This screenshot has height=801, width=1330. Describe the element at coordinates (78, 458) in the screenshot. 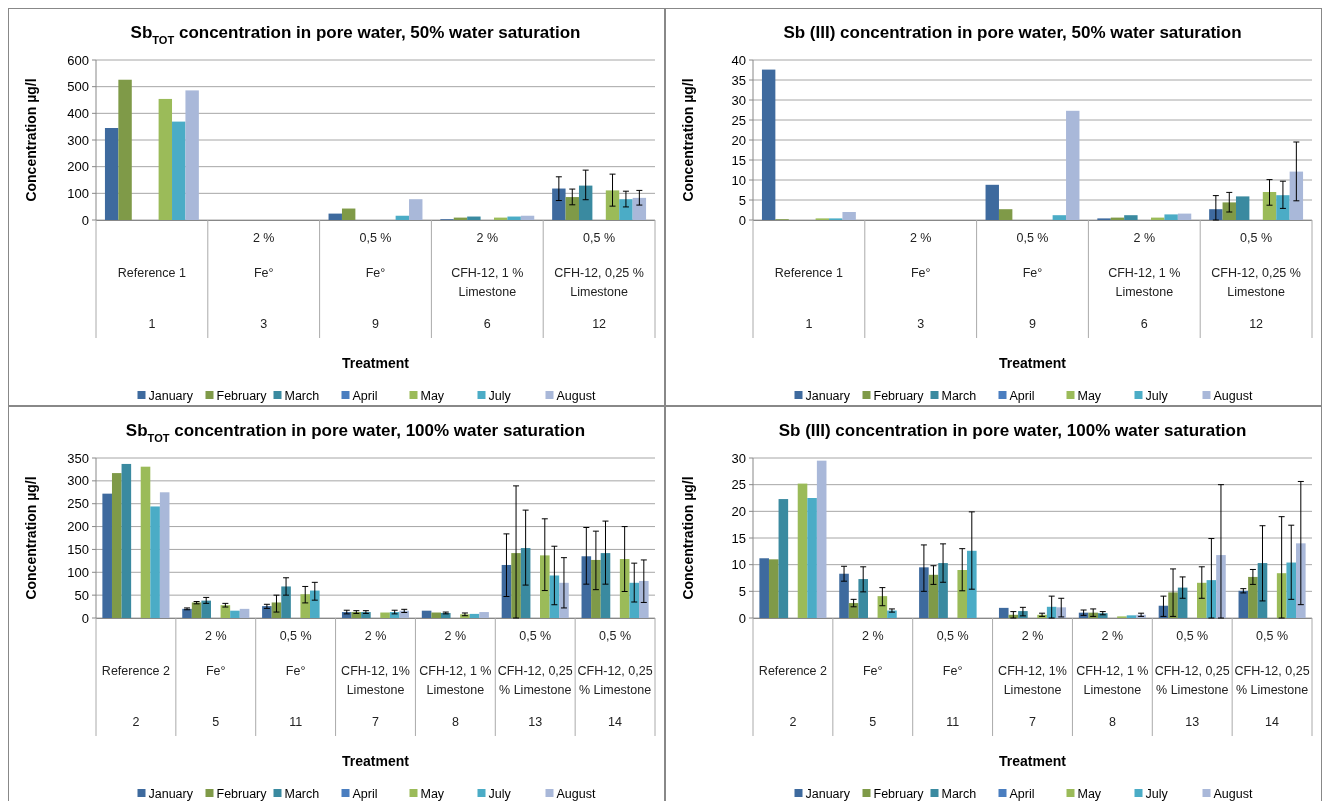

I see `y-tick-label: 350` at that location.